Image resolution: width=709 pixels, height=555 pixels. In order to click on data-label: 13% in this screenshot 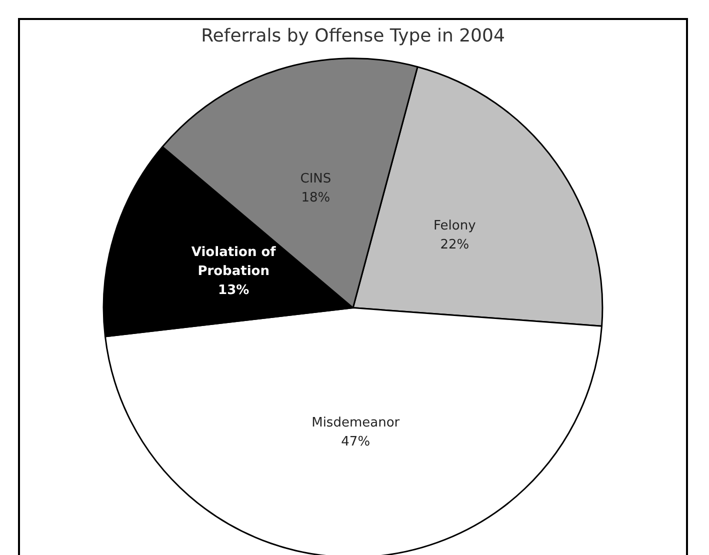, I will do `click(234, 290)`.